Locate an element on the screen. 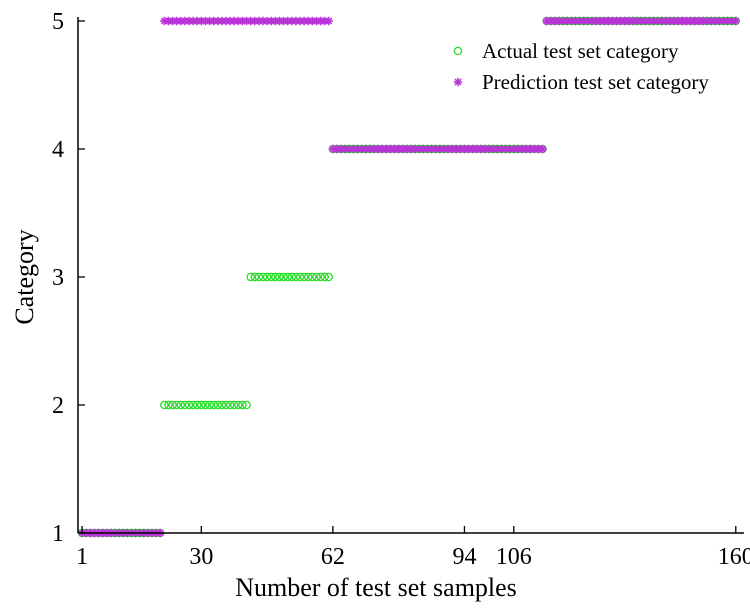  legend-symbol-prediction is located at coordinates (458, 82).